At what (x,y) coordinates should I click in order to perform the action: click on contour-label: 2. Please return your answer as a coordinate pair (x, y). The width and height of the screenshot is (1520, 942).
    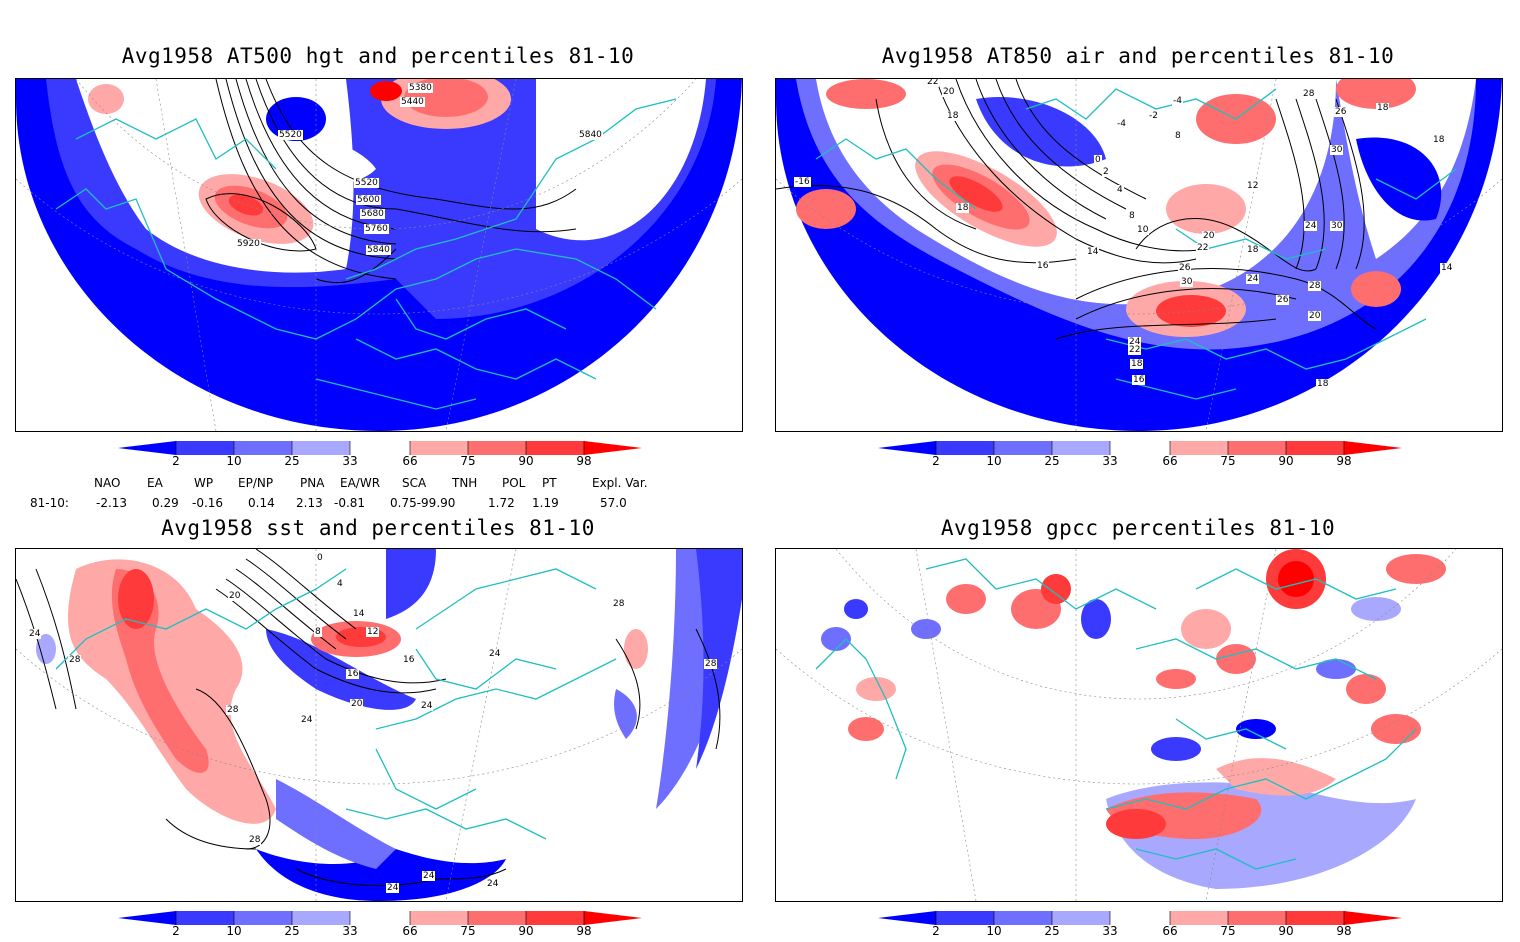
    Looking at the image, I should click on (1106, 172).